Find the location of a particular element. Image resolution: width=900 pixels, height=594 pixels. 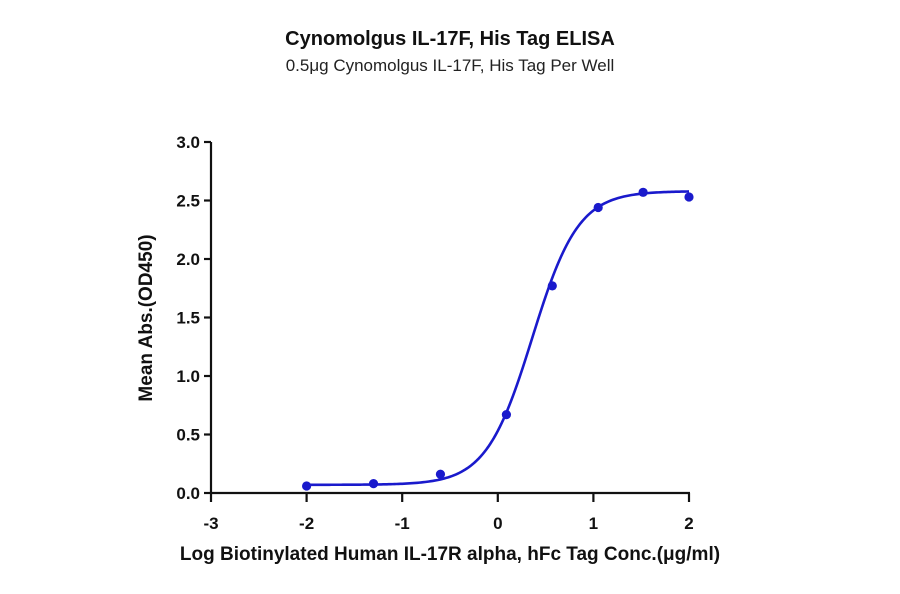

y-tick-label: 2.0 is located at coordinates (188, 259).